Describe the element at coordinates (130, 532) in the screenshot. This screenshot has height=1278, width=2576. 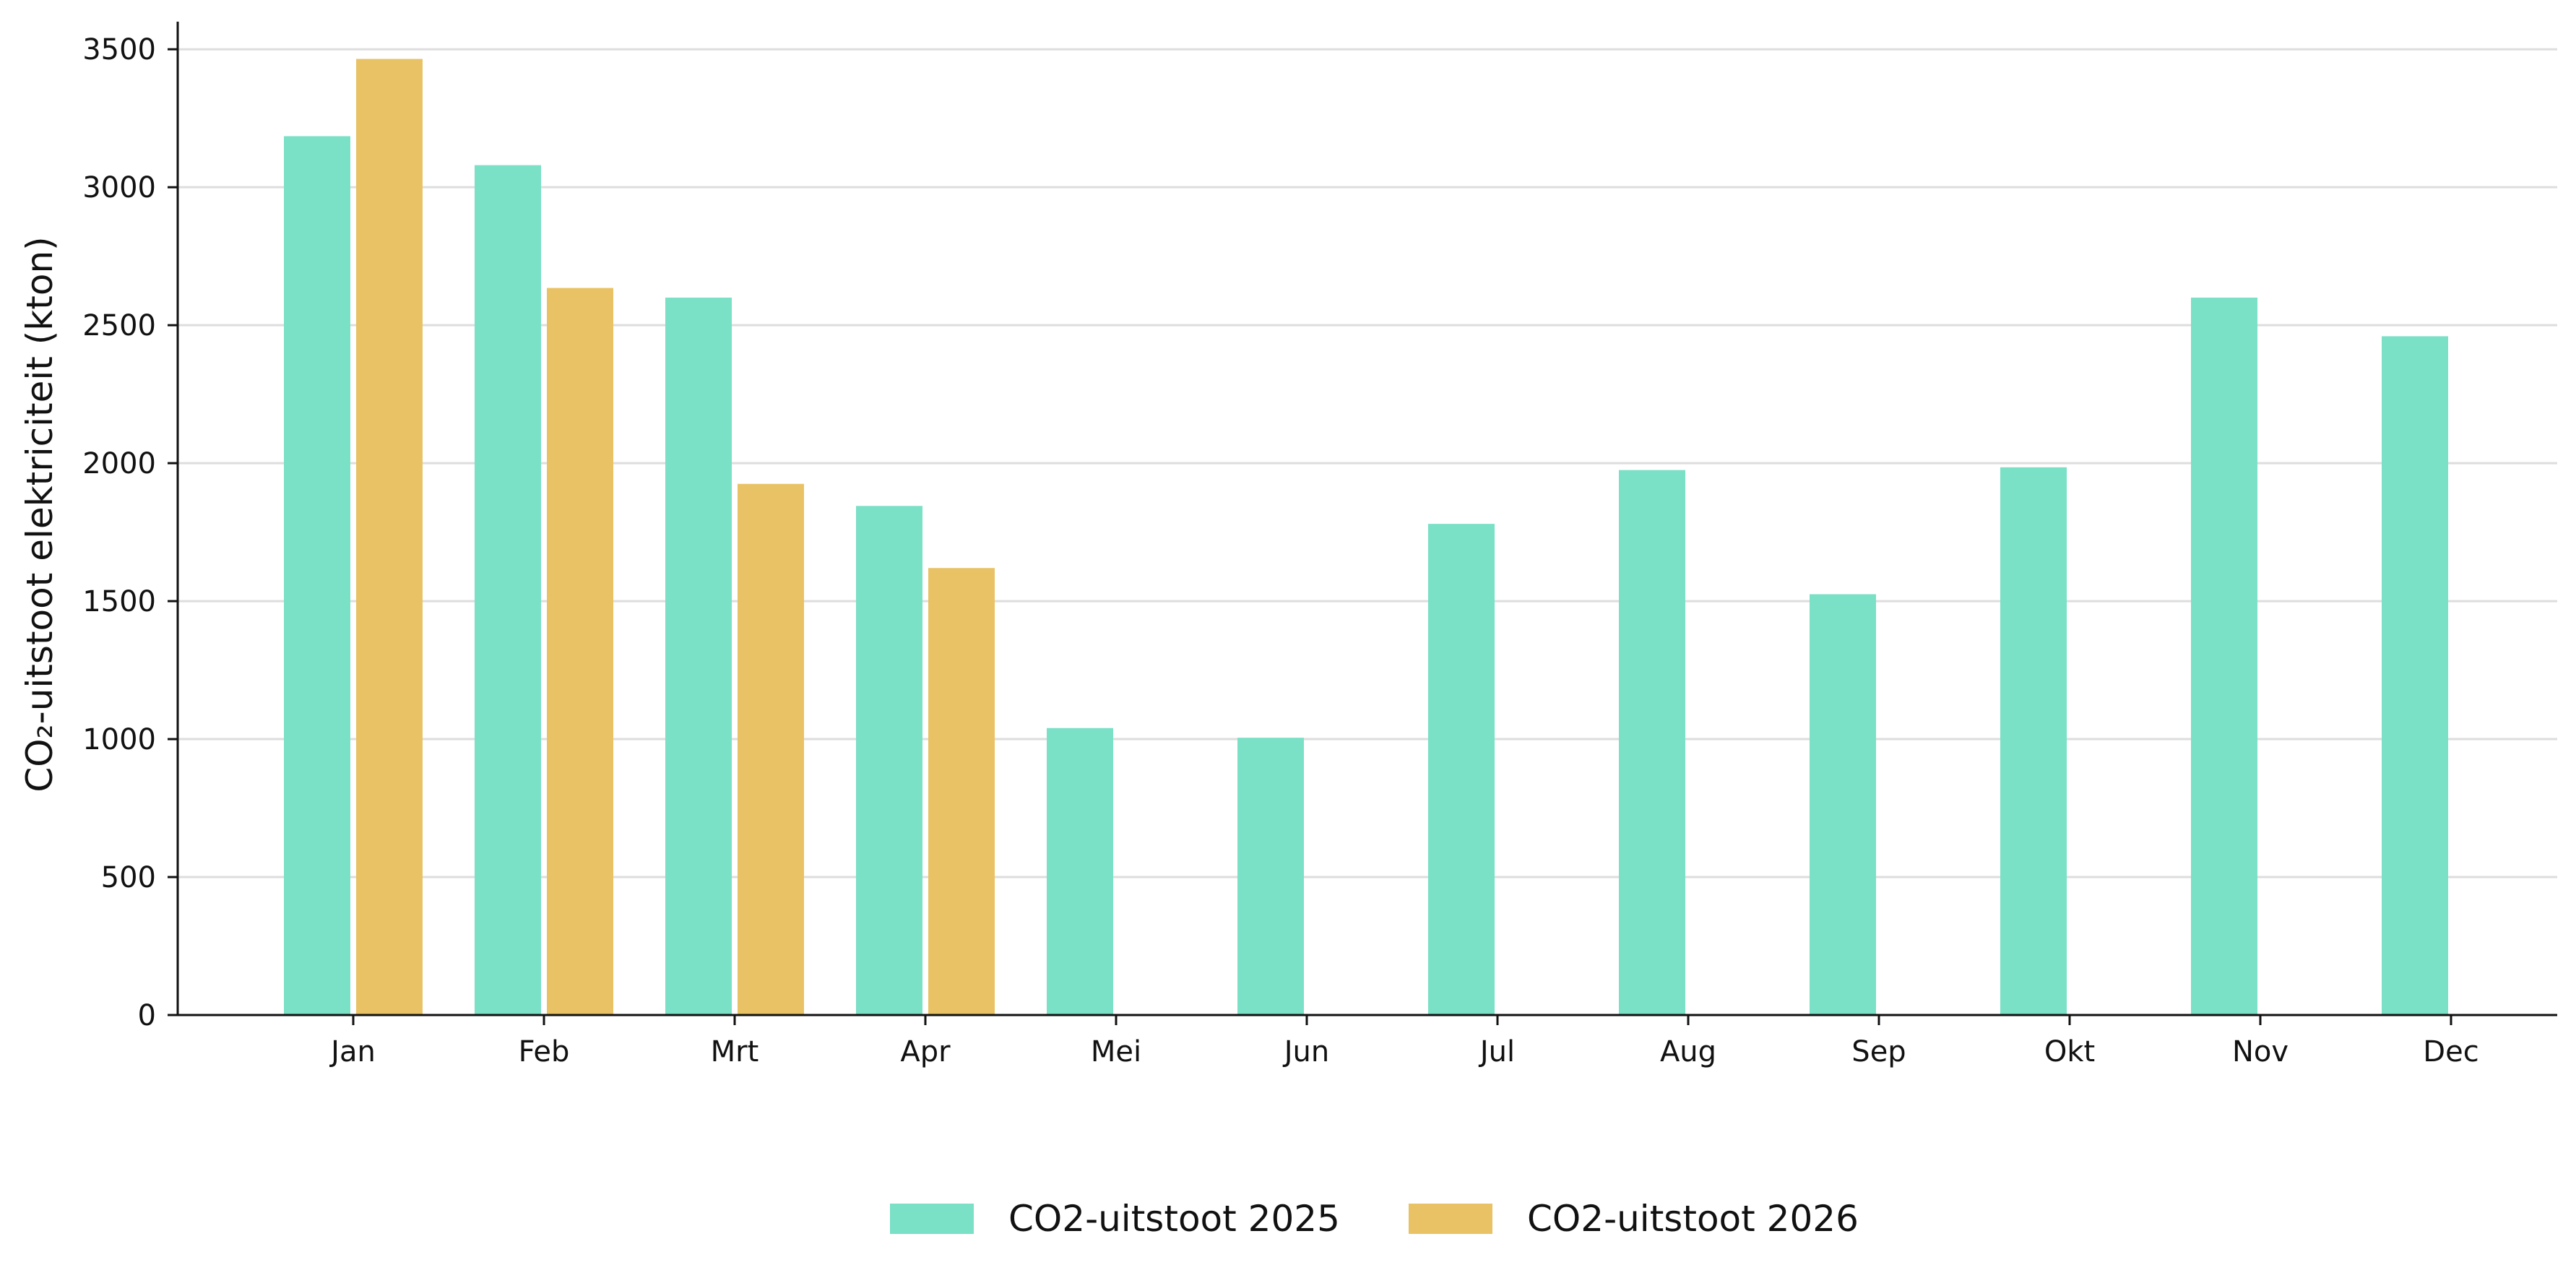
I see `y-tick-labels: 0 500 1000 1500 2000 2500 3000 3500` at that location.